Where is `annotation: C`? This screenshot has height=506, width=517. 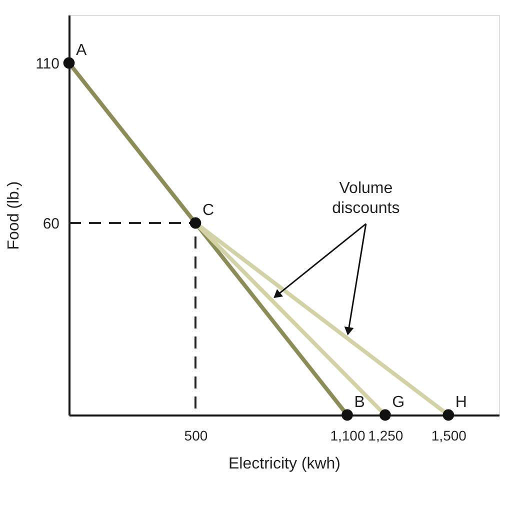
annotation: C is located at coordinates (208, 210).